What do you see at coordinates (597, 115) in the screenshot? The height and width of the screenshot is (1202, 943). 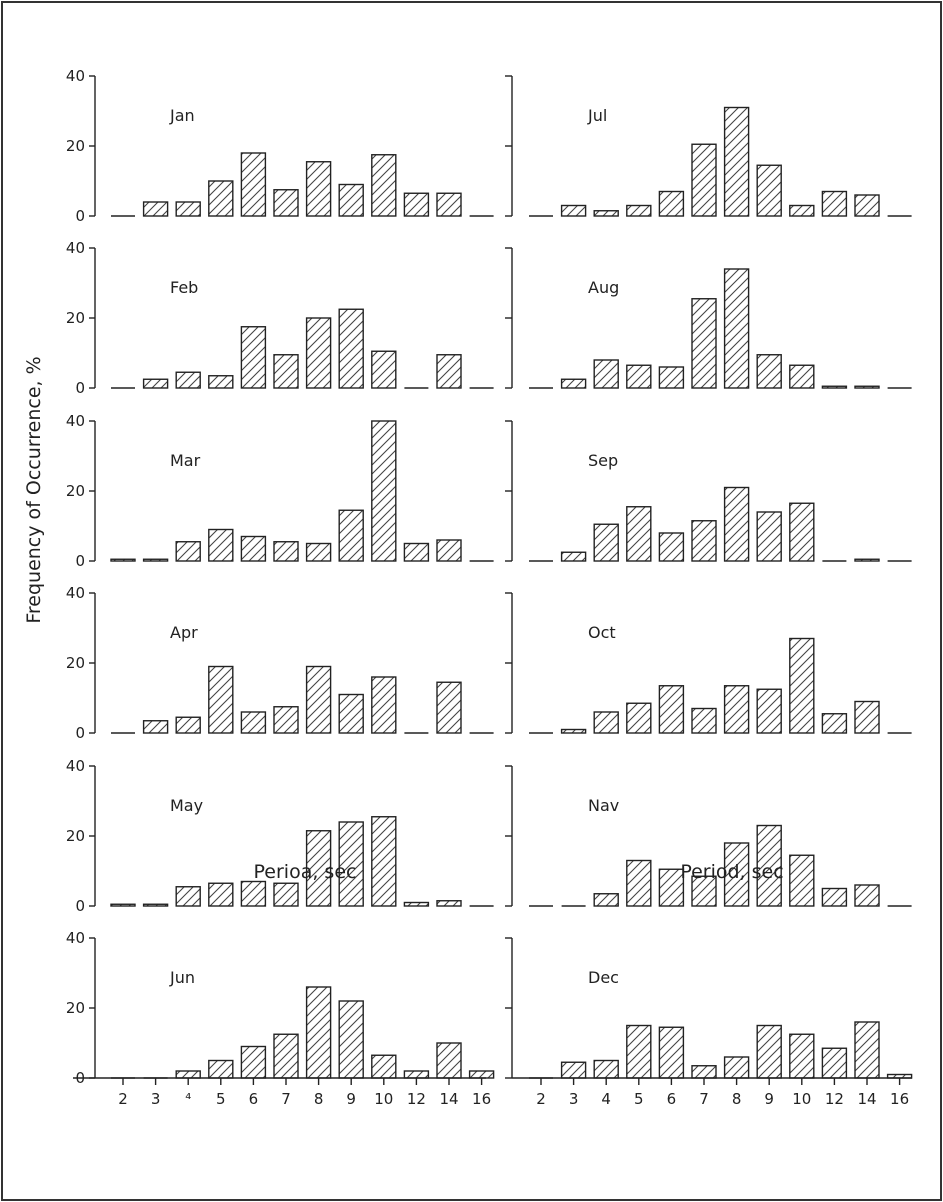 I see `month-label: Jul` at bounding box center [597, 115].